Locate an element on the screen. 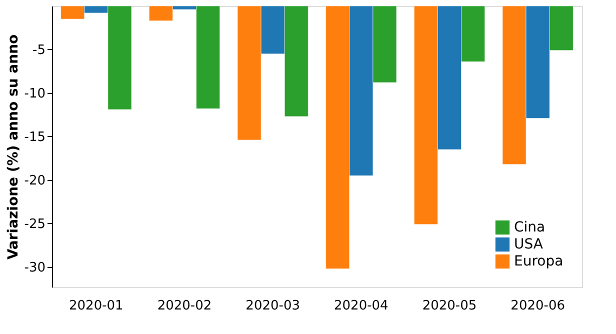  legend-label: Europa is located at coordinates (539, 262).